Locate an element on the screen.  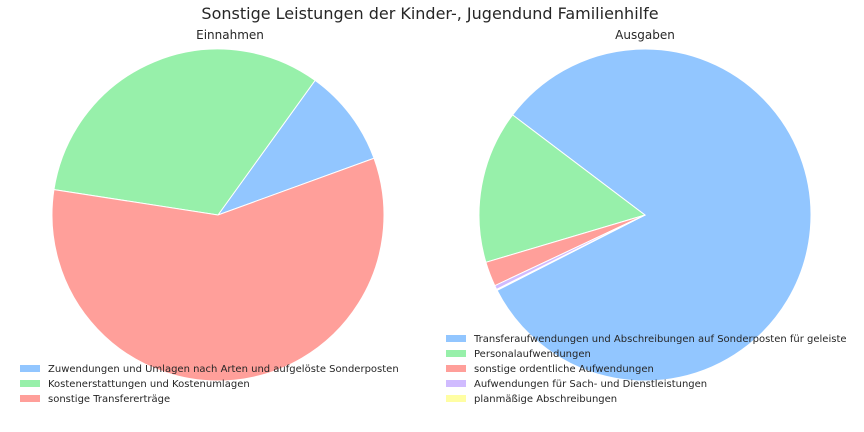
legend-label-sonstige-ordentliche-aufwendungen: sonstige ordentliche Aufwendungen is located at coordinates (564, 369).